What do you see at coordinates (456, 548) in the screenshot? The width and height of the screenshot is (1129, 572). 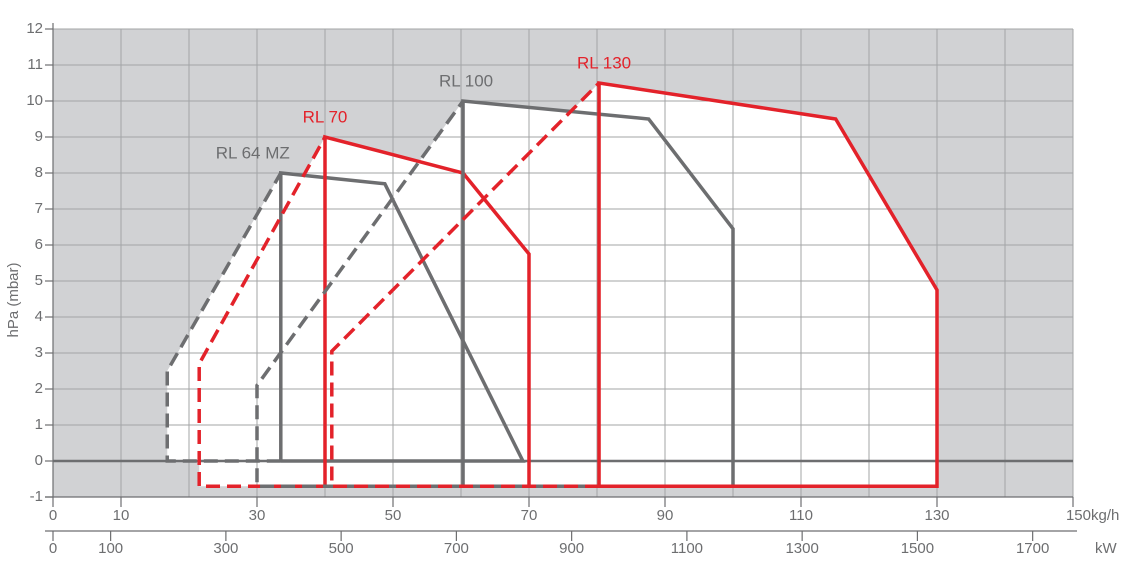 I see `x2-tick-label: 700` at bounding box center [456, 548].